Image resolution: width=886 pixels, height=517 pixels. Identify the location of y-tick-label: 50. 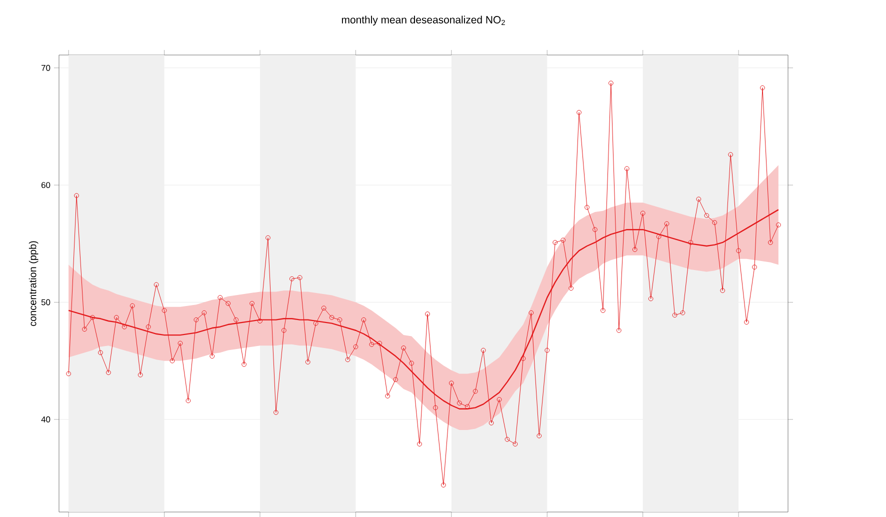
(45, 302).